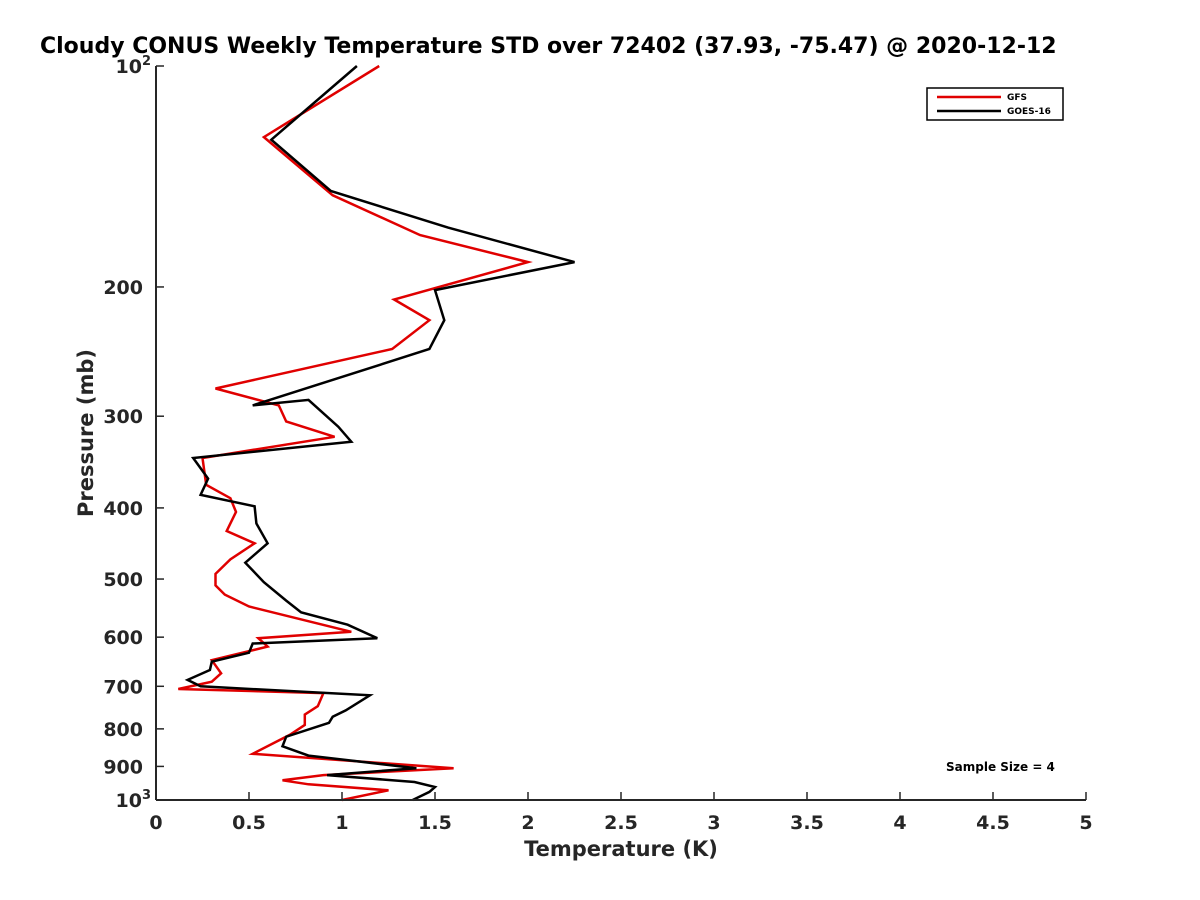  I want to click on legend-label-gfs: GFS, so click(1017, 98).